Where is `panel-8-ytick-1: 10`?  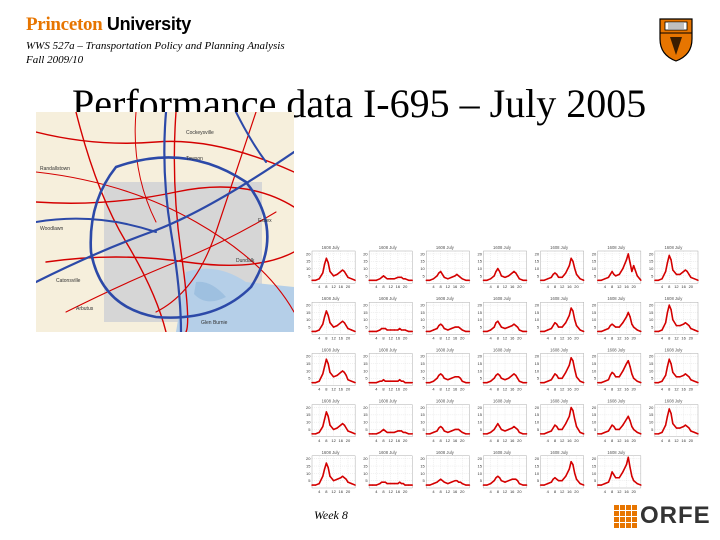 panel-8-ytick-1: 10 is located at coordinates (365, 319).